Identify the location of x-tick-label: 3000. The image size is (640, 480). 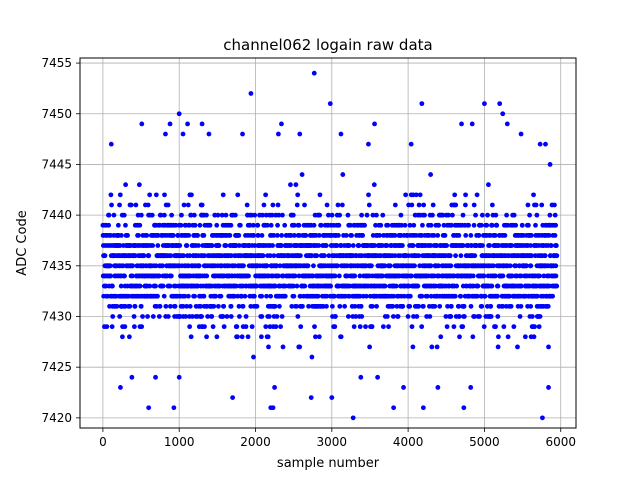
(332, 442).